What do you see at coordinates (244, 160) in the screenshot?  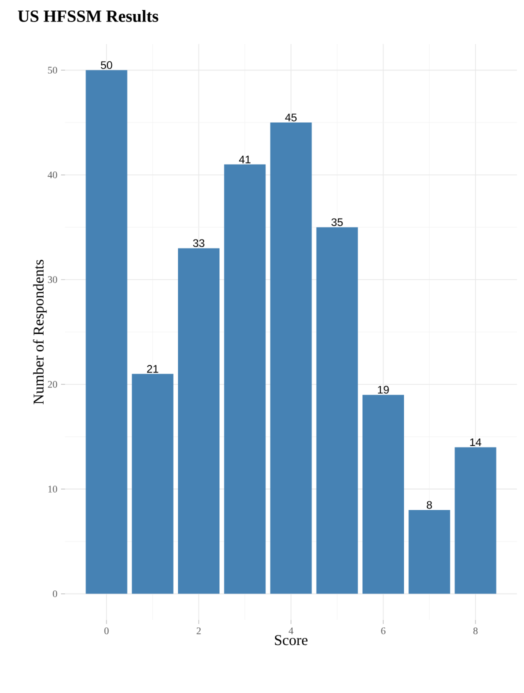 I see `data-label: 41` at bounding box center [244, 160].